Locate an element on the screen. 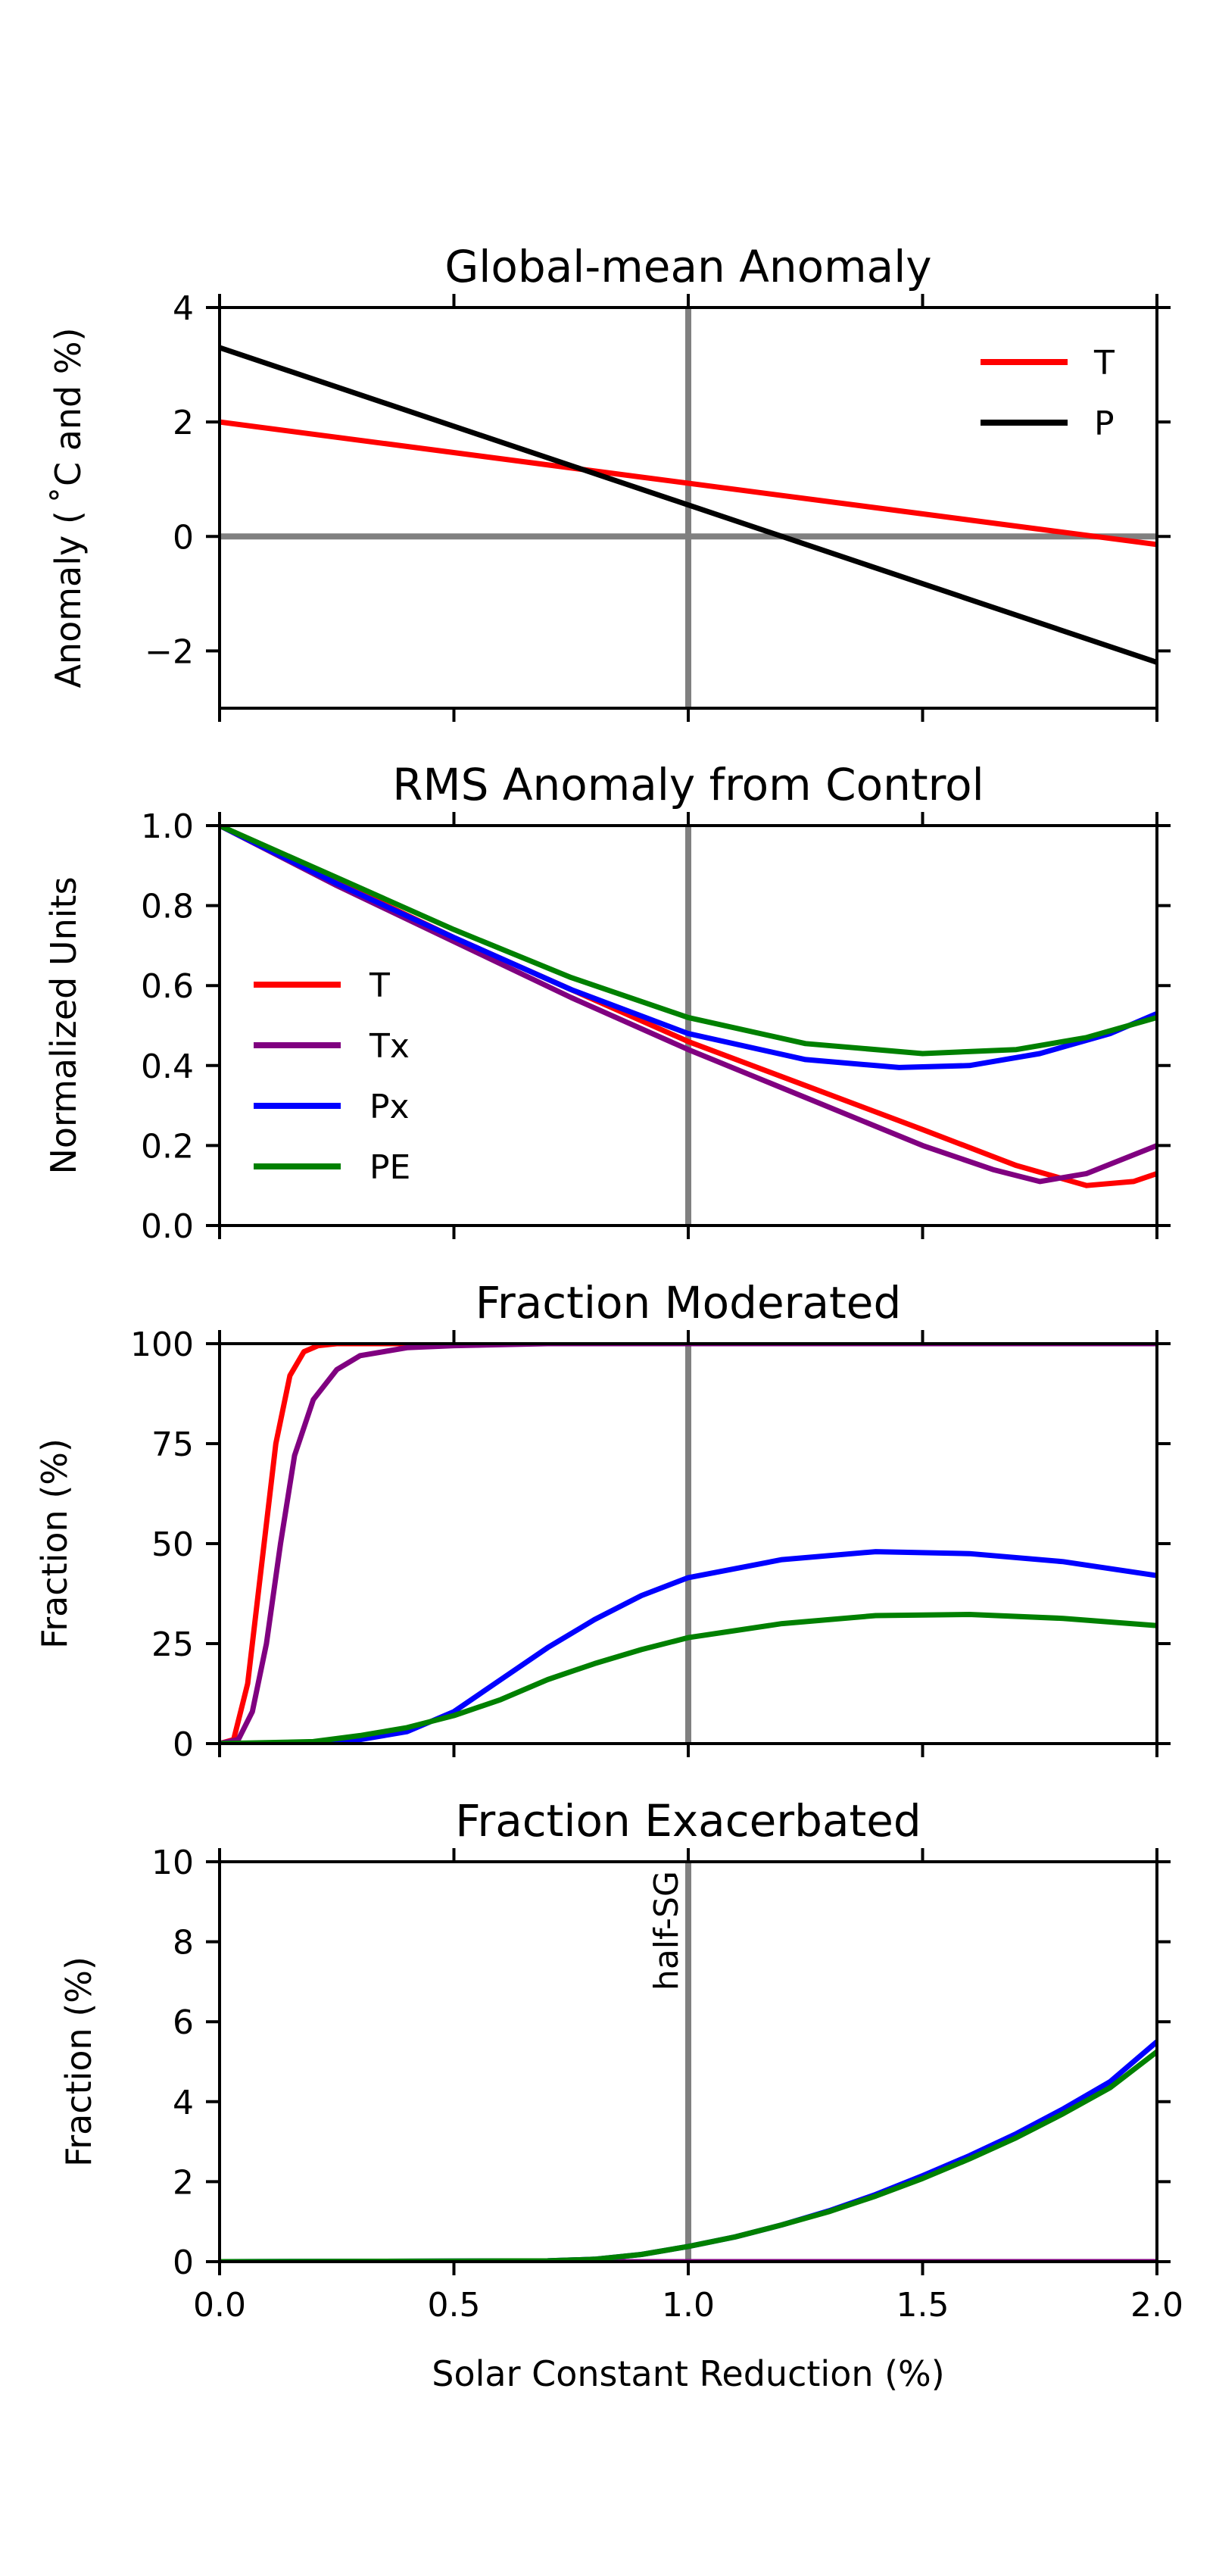 This screenshot has height=2576, width=1216. legend-label: P is located at coordinates (1104, 423).